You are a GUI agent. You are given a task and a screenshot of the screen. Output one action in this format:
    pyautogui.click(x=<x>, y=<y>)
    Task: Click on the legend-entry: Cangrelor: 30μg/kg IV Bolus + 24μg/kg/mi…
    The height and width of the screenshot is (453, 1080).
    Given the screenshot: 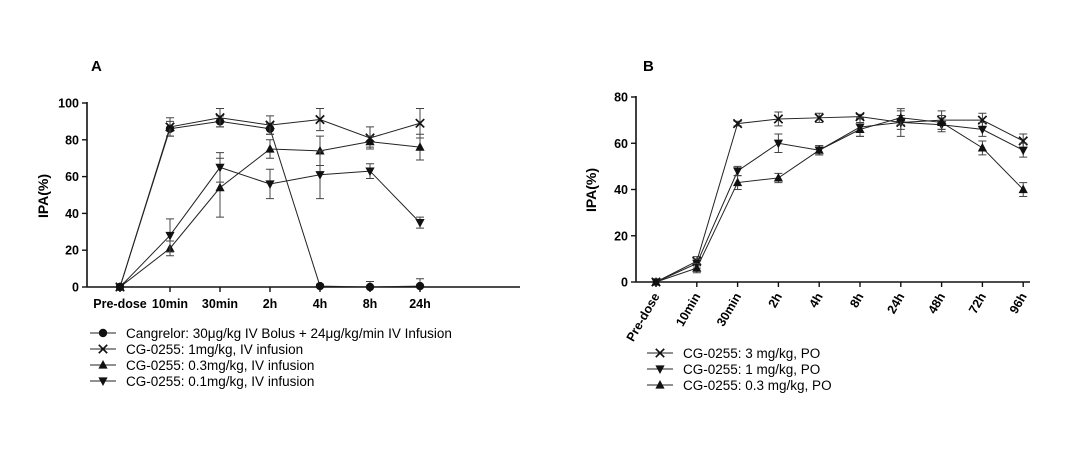 What is the action you would take?
    pyautogui.click(x=289, y=333)
    